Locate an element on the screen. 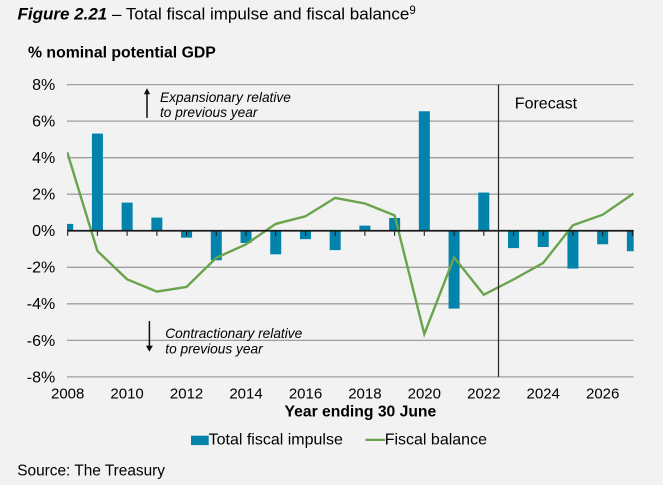  svg-text: -6% is located at coordinates (41, 341).